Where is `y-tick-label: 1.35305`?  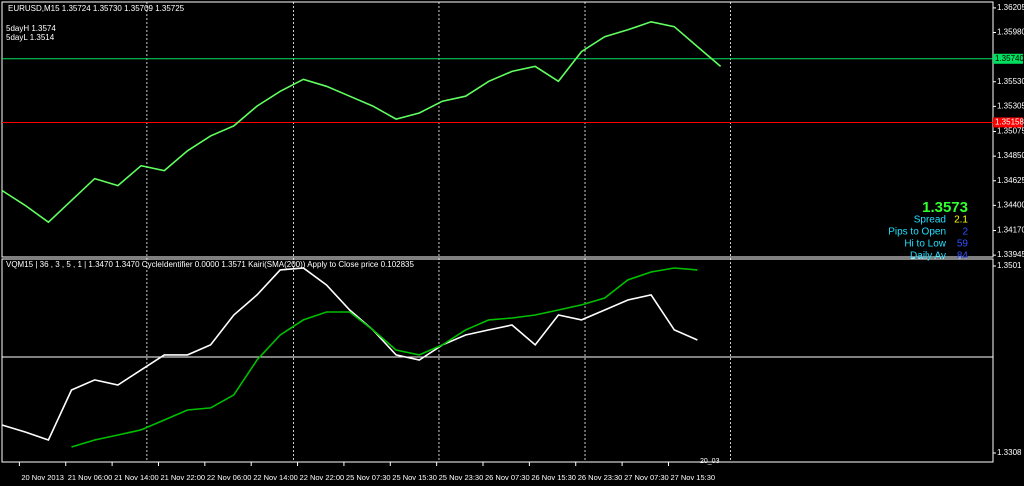 y-tick-label: 1.35305 is located at coordinates (1010, 105).